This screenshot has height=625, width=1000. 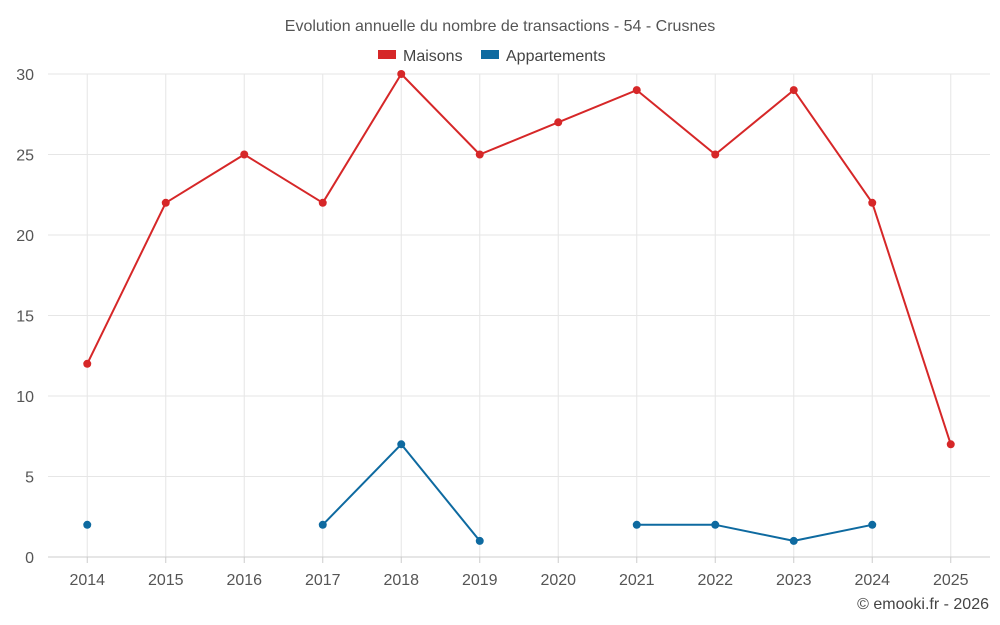 I want to click on x-tick-label: 2018, so click(x=401, y=580).